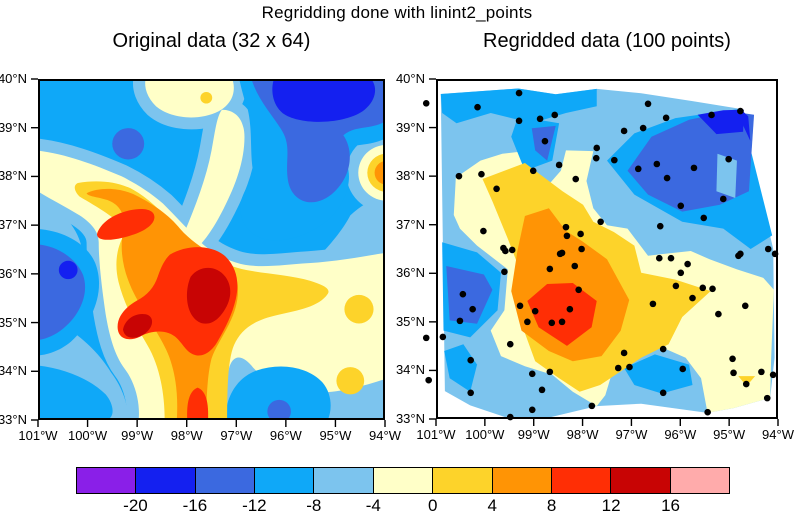 The image size is (794, 517). I want to click on colorbar-tick-label: 4, so click(492, 505).